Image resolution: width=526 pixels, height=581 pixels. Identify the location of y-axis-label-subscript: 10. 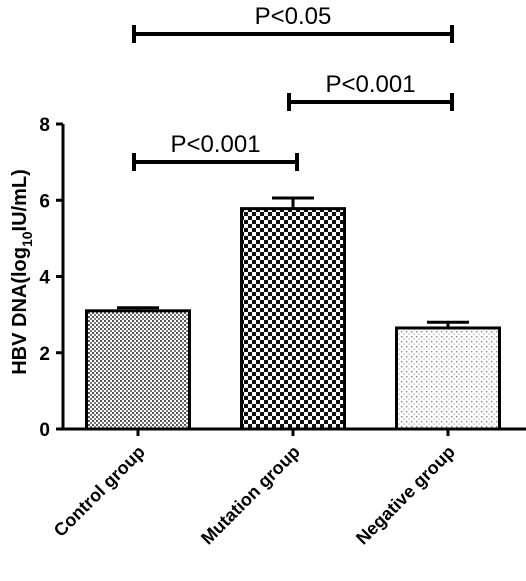
(27, 239).